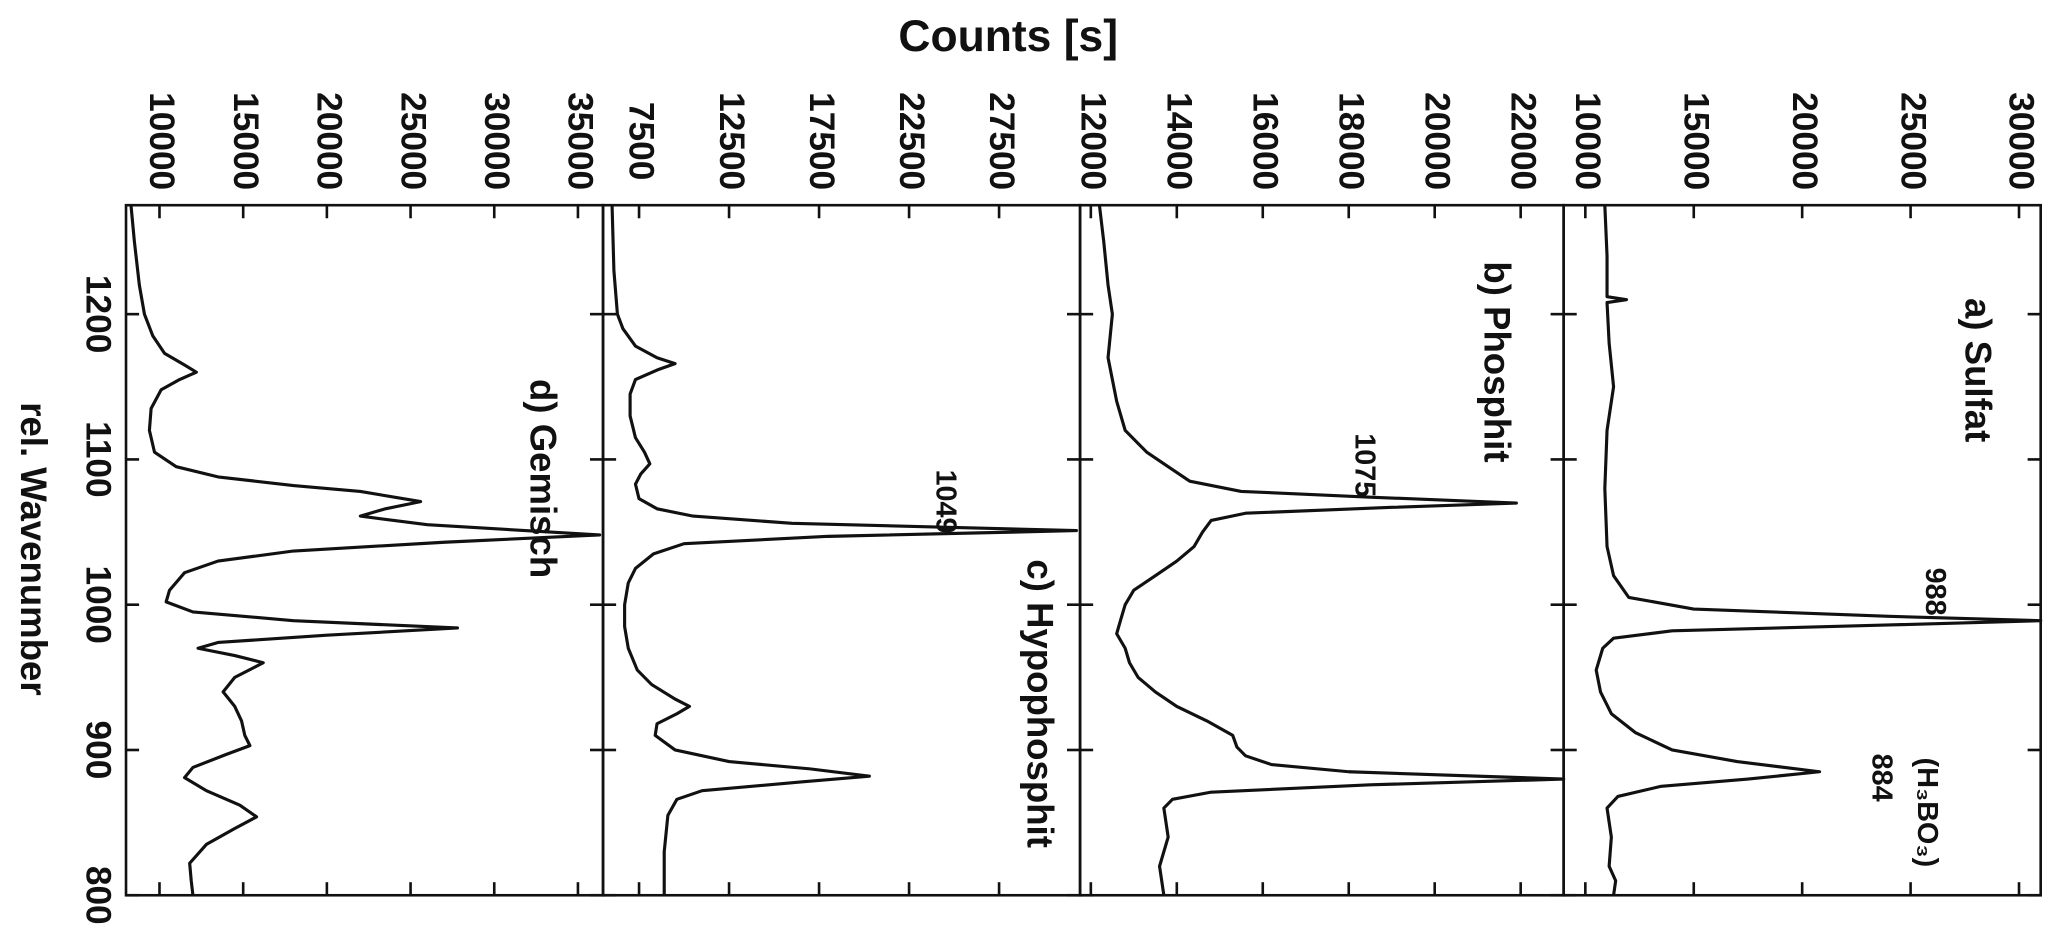  I want to click on y-tick-label: 14000, so click(1178, 141).